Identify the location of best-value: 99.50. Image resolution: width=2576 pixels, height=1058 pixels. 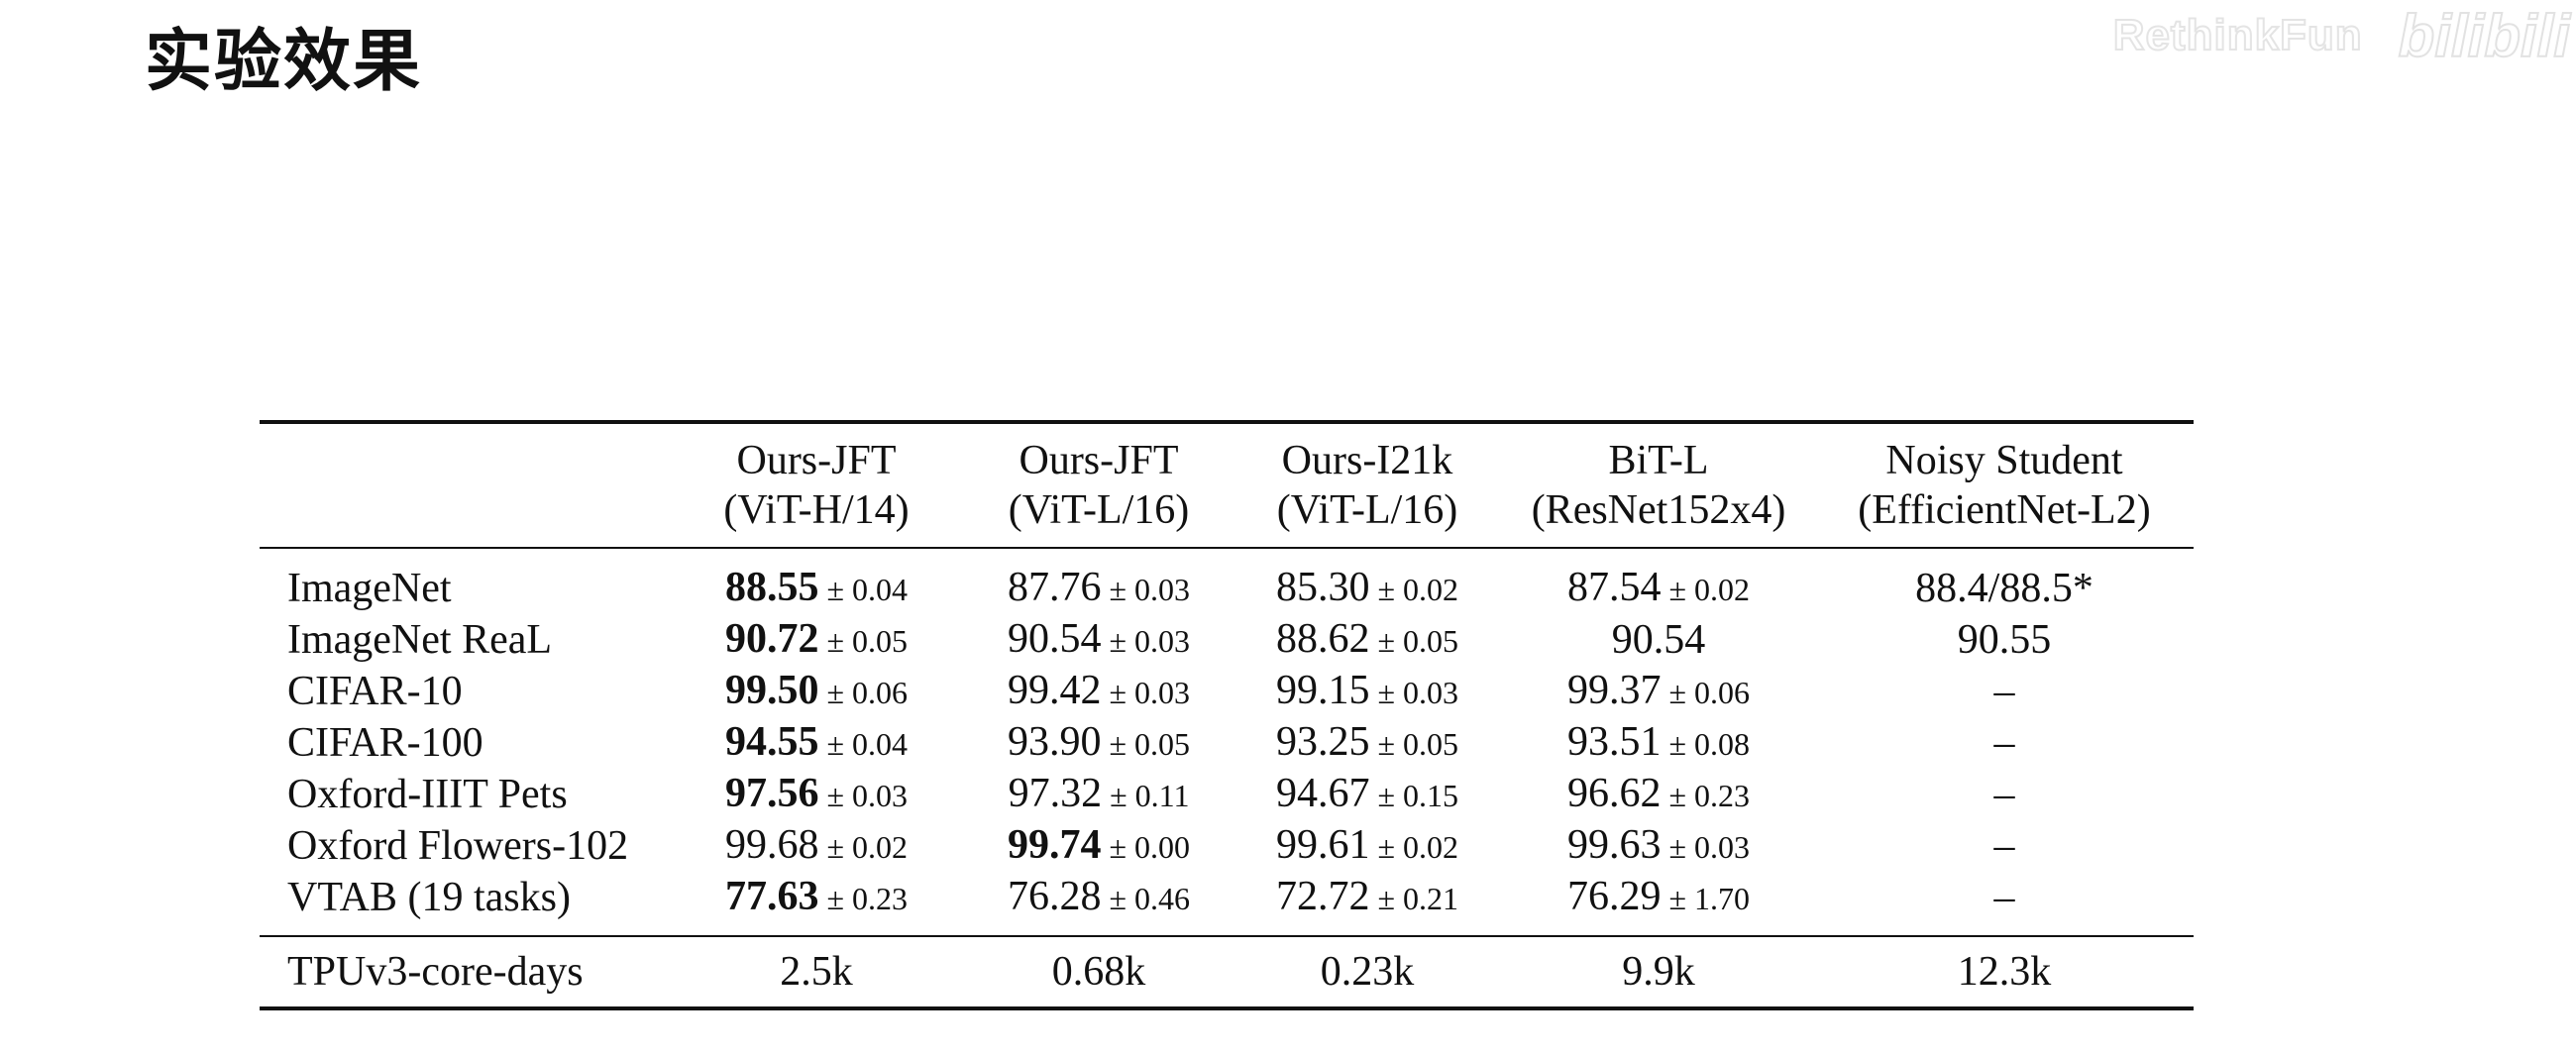
(771, 690).